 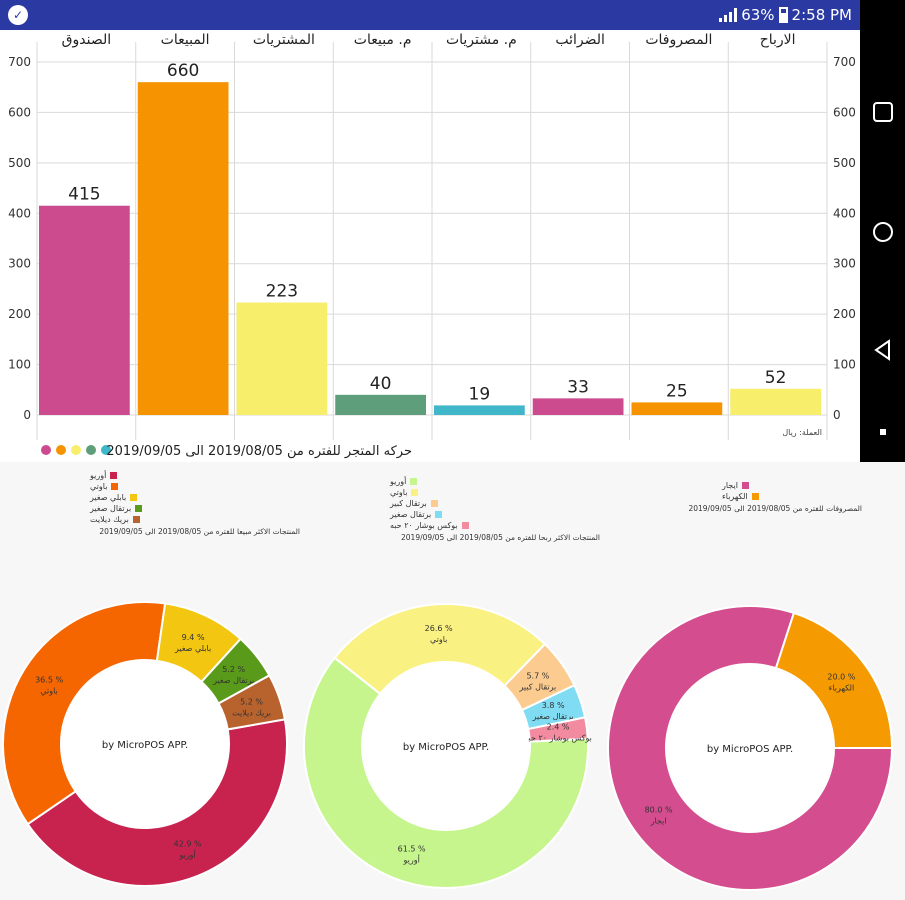 What do you see at coordinates (192, 648) in the screenshot?
I see `slice-label: بابلي صغير` at bounding box center [192, 648].